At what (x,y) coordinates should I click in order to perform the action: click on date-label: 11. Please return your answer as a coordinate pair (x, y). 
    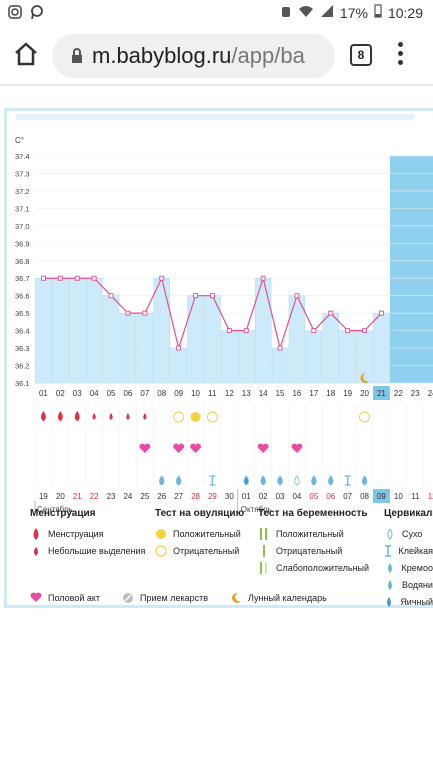
    Looking at the image, I should click on (415, 496).